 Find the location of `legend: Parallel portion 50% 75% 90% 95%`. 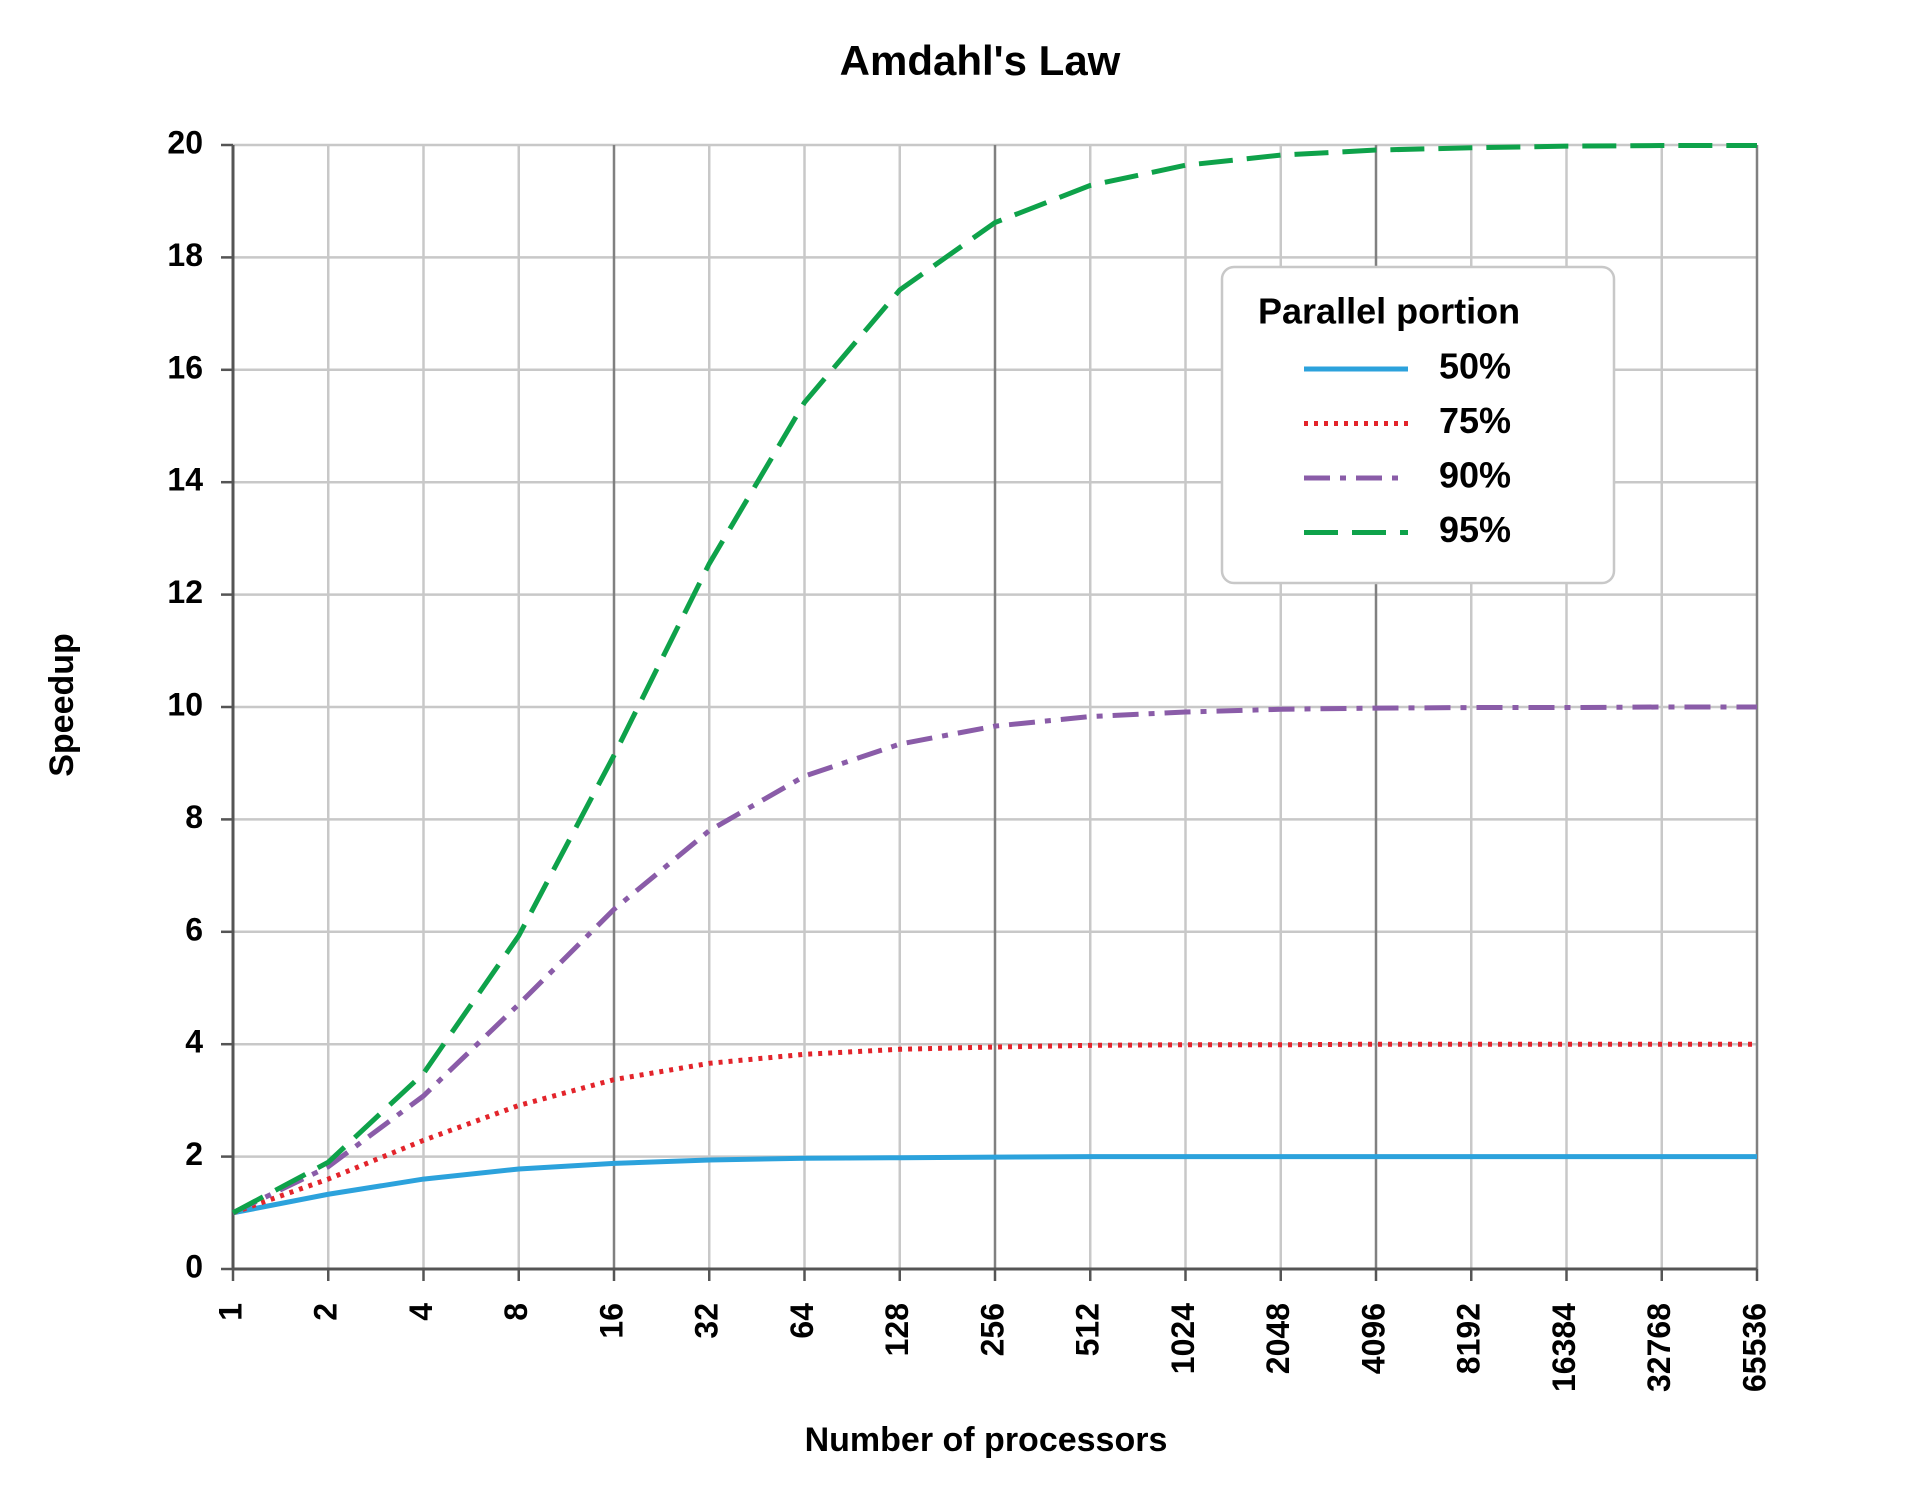

legend: Parallel portion 50% 75% 90% 95% is located at coordinates (1418, 425).